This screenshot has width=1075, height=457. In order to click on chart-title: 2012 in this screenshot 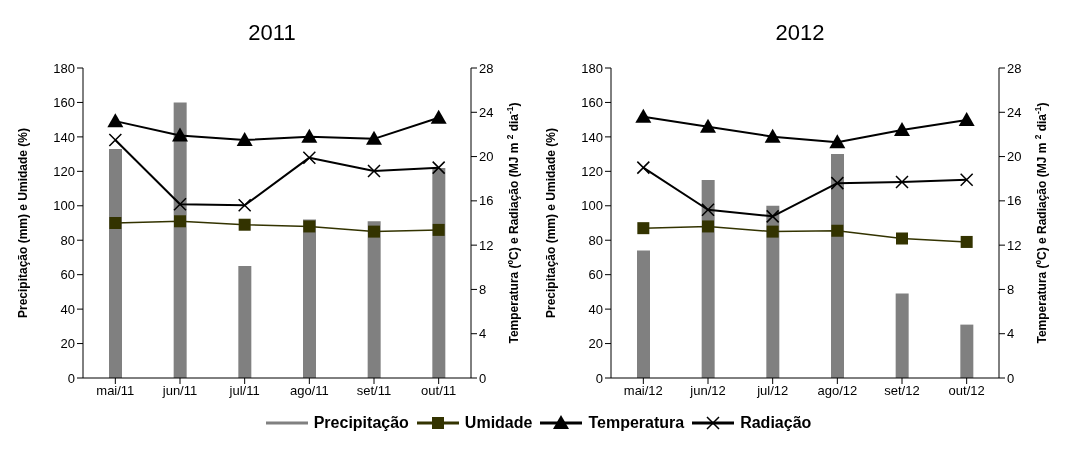, I will do `click(800, 33)`.